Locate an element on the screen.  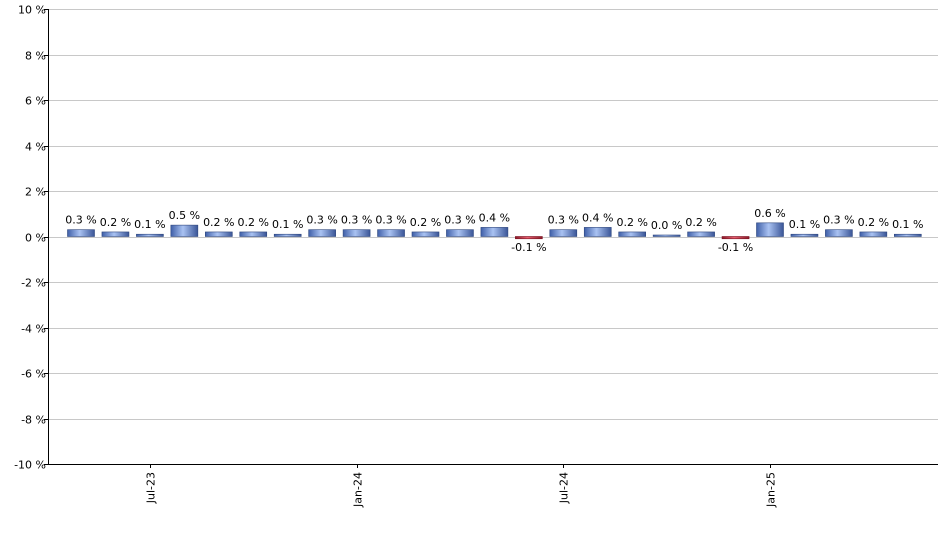
x-tick-label: Jan-25 is located at coordinates (771, 490).